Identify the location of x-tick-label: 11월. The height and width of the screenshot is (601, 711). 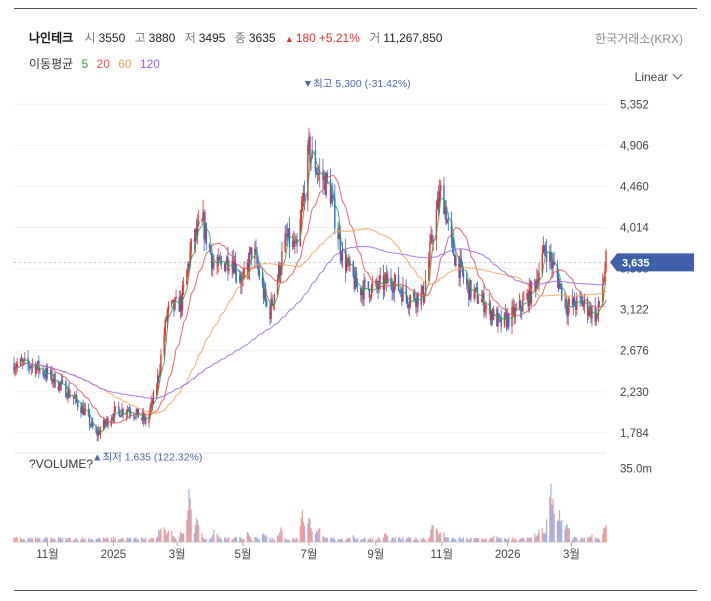
(47, 554).